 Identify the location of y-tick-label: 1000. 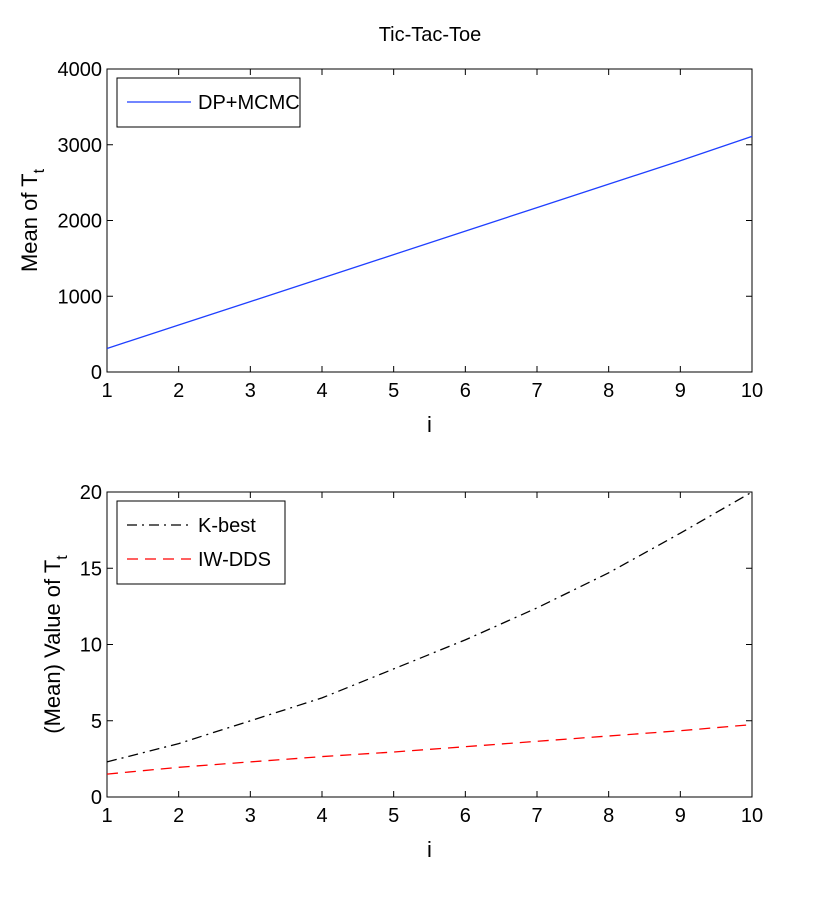
(80, 297).